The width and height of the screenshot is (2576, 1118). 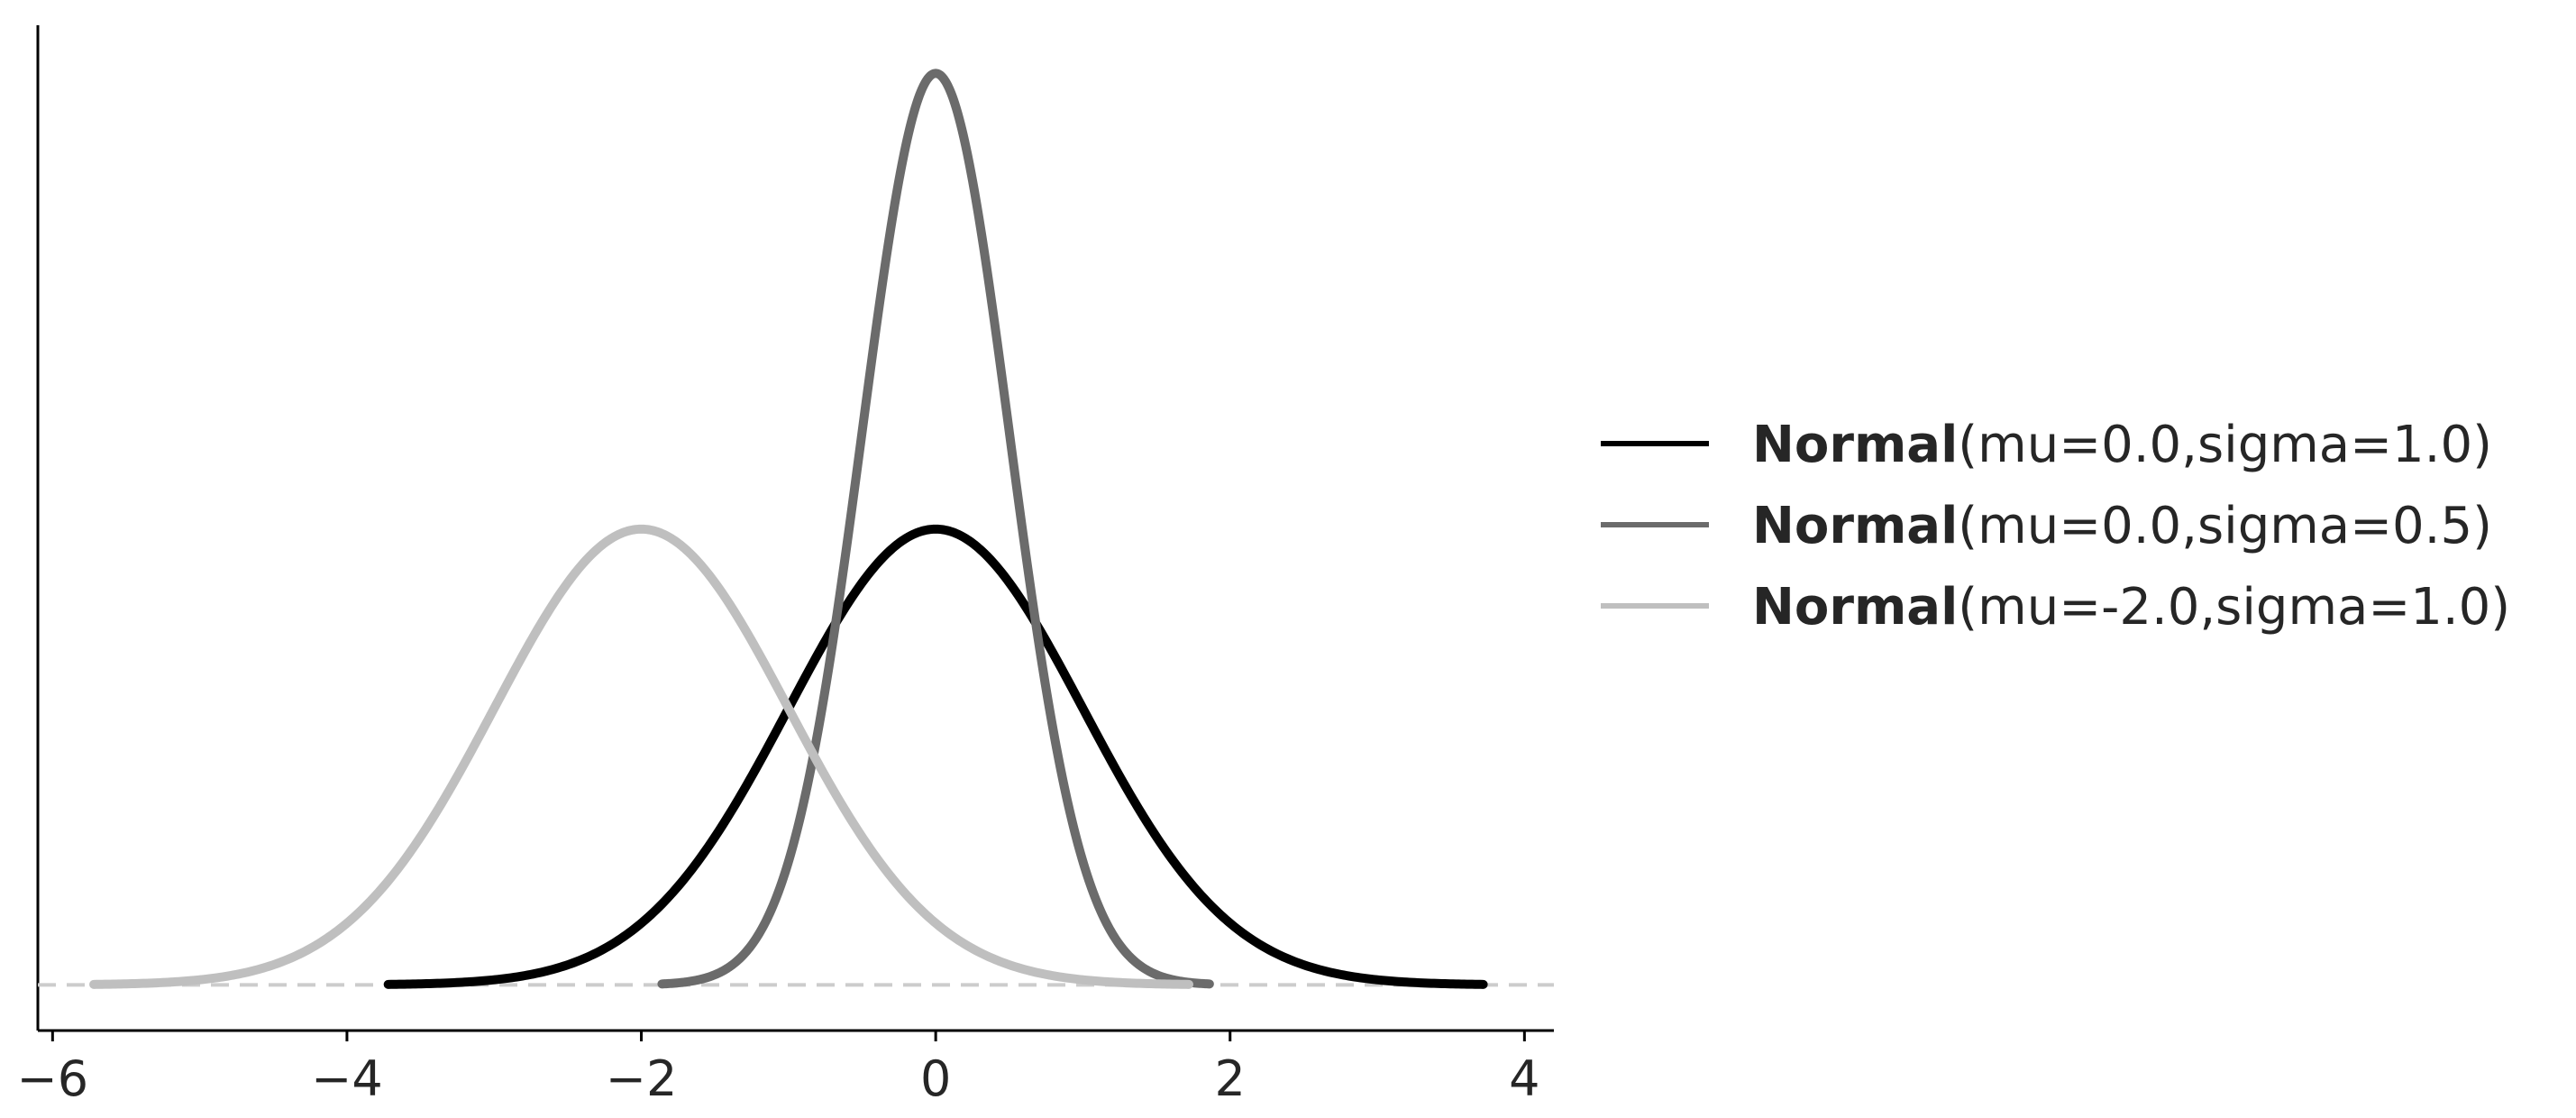 I want to click on x-tick-label: −6, so click(x=53, y=1078).